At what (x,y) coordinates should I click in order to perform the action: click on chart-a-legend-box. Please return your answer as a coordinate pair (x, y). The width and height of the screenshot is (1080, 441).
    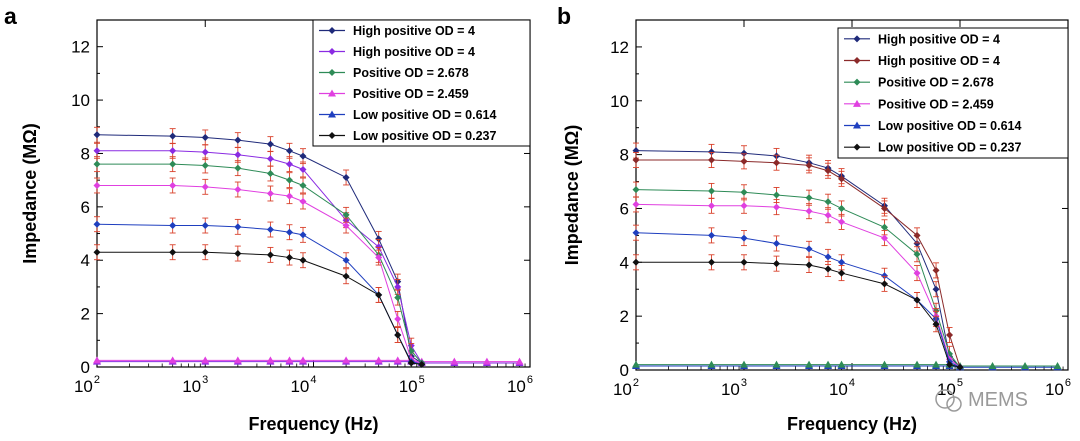
    Looking at the image, I should click on (421, 83).